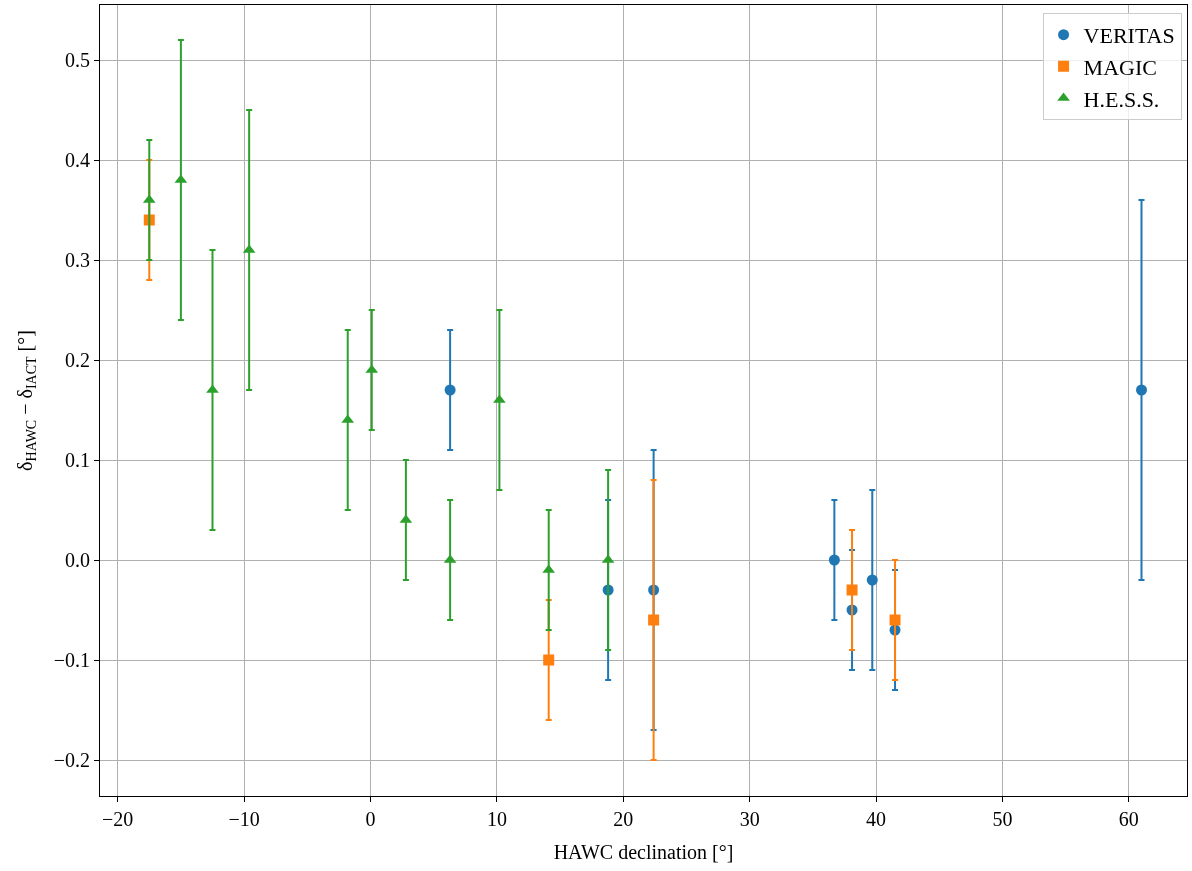  What do you see at coordinates (370, 819) in the screenshot?
I see `x-tick-label: 0` at bounding box center [370, 819].